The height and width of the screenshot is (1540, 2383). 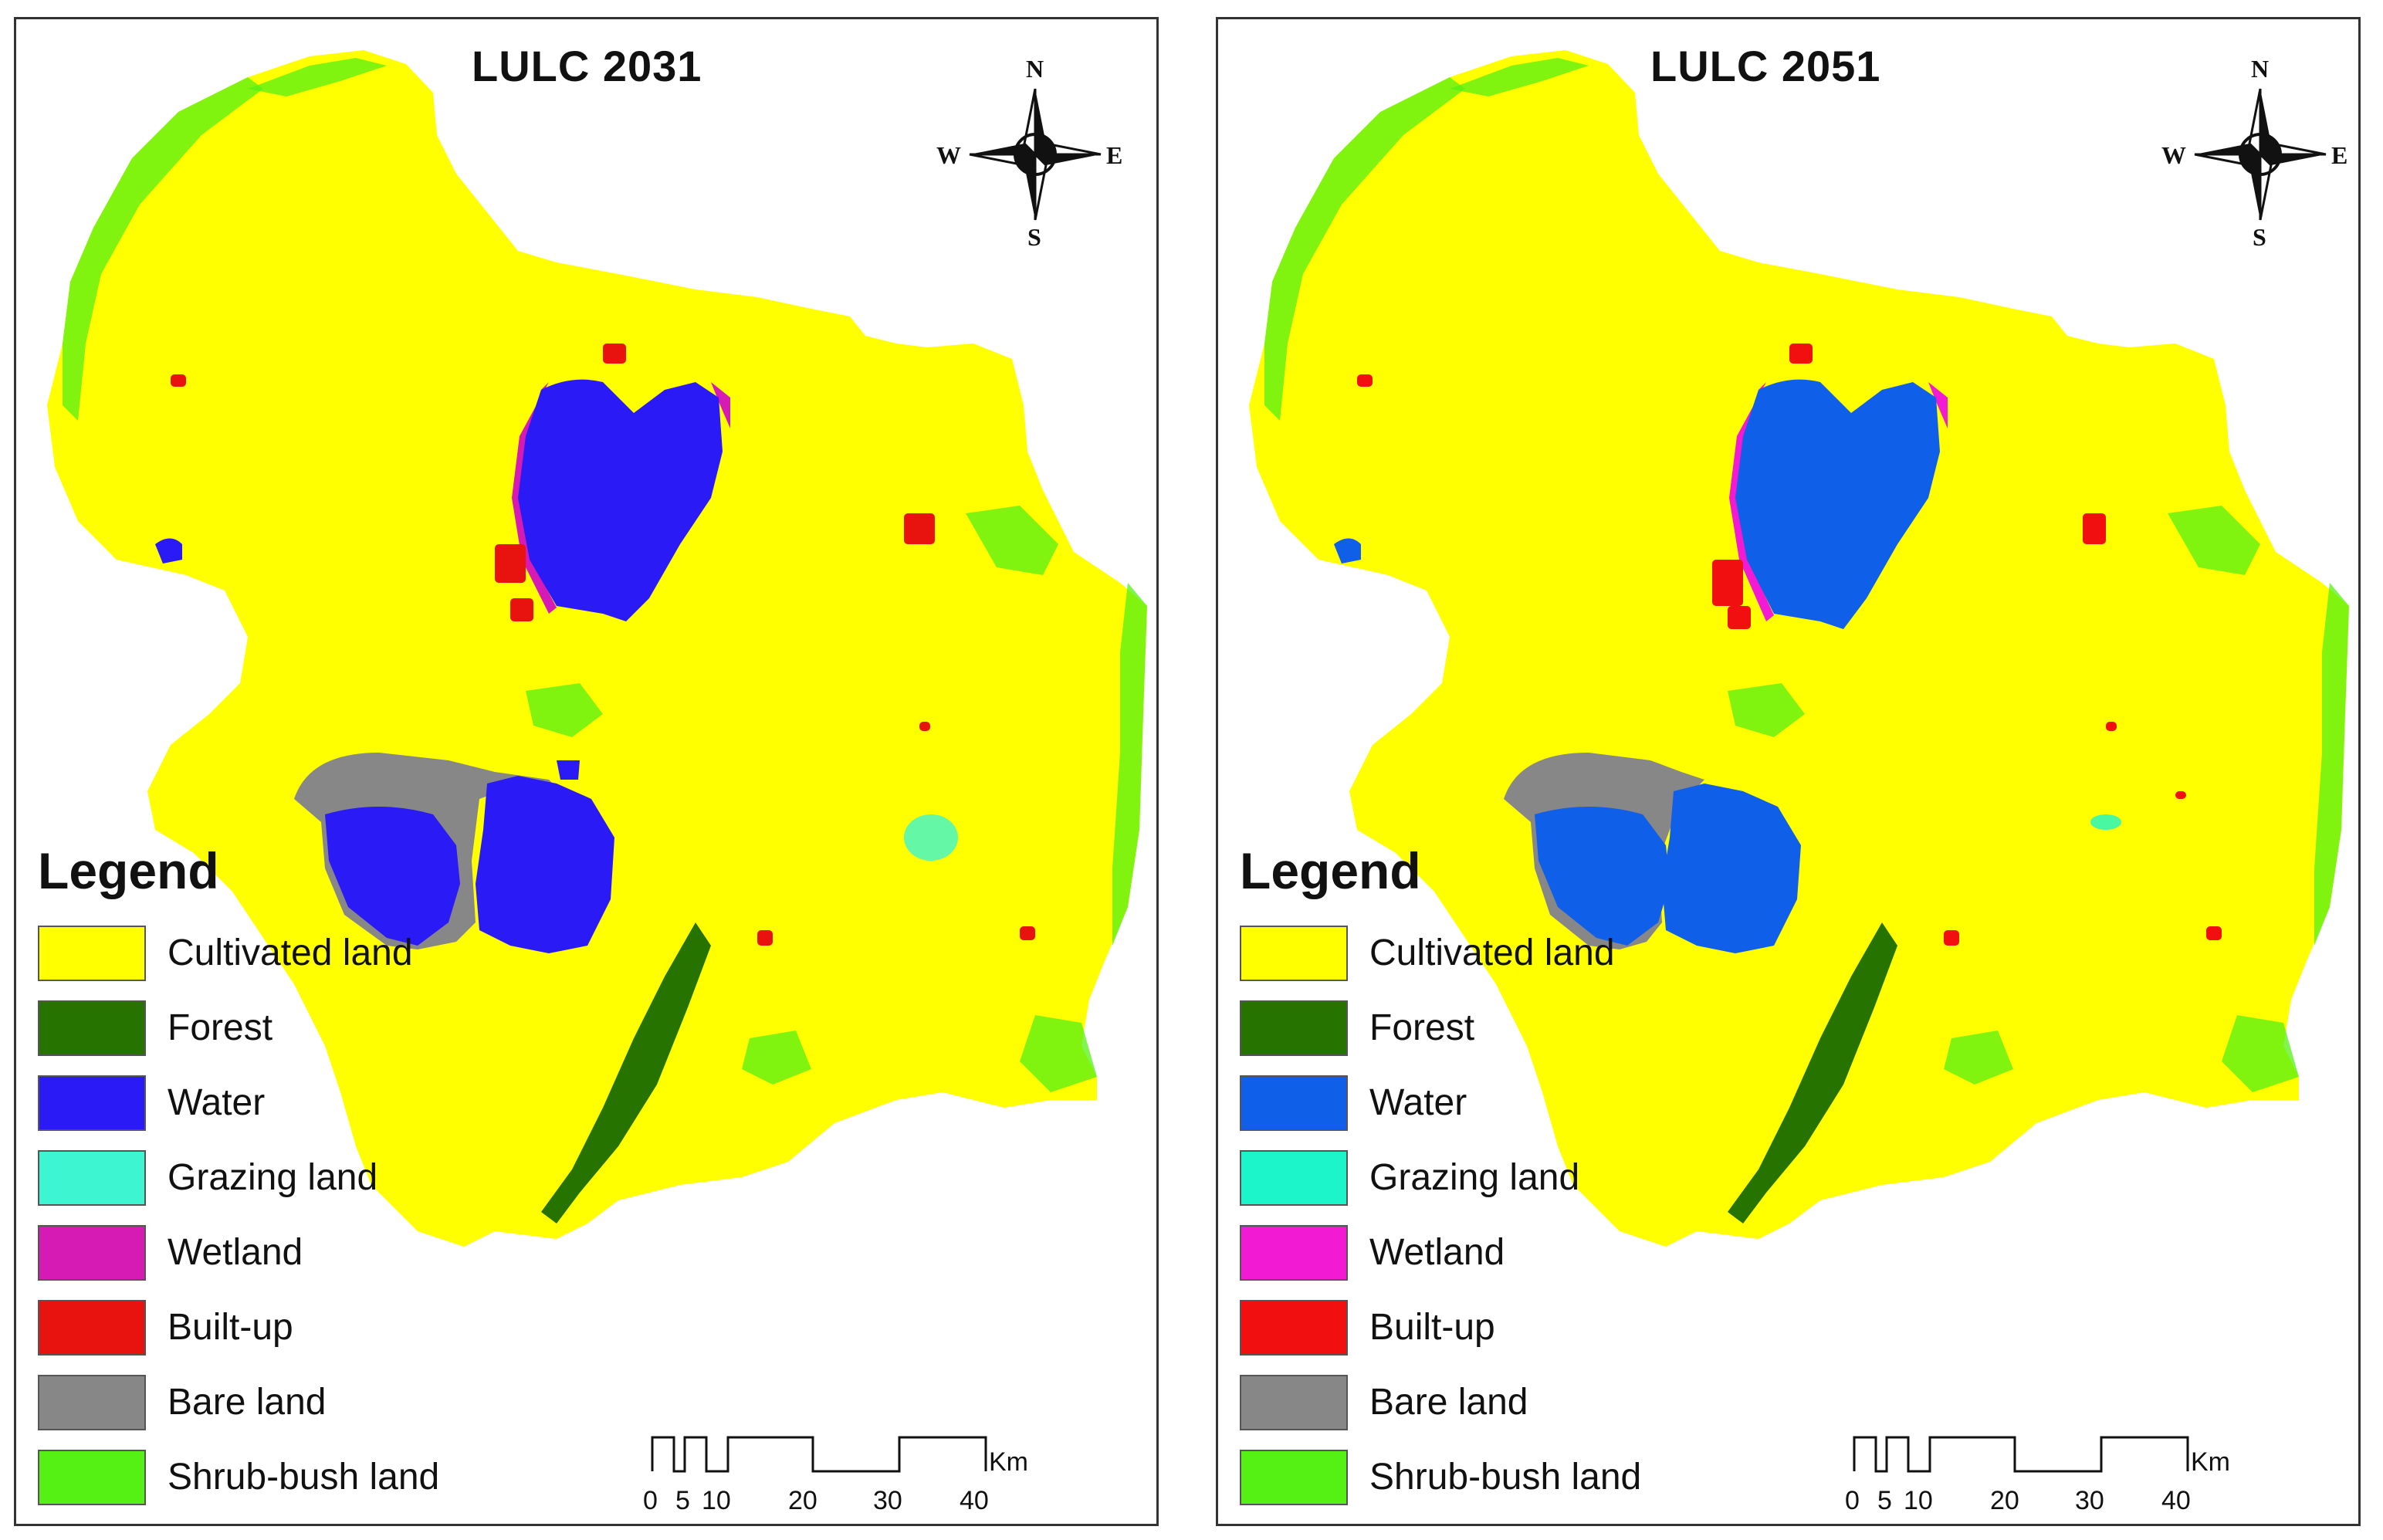 What do you see at coordinates (238, 1027) in the screenshot?
I see `legend-item: Forest` at bounding box center [238, 1027].